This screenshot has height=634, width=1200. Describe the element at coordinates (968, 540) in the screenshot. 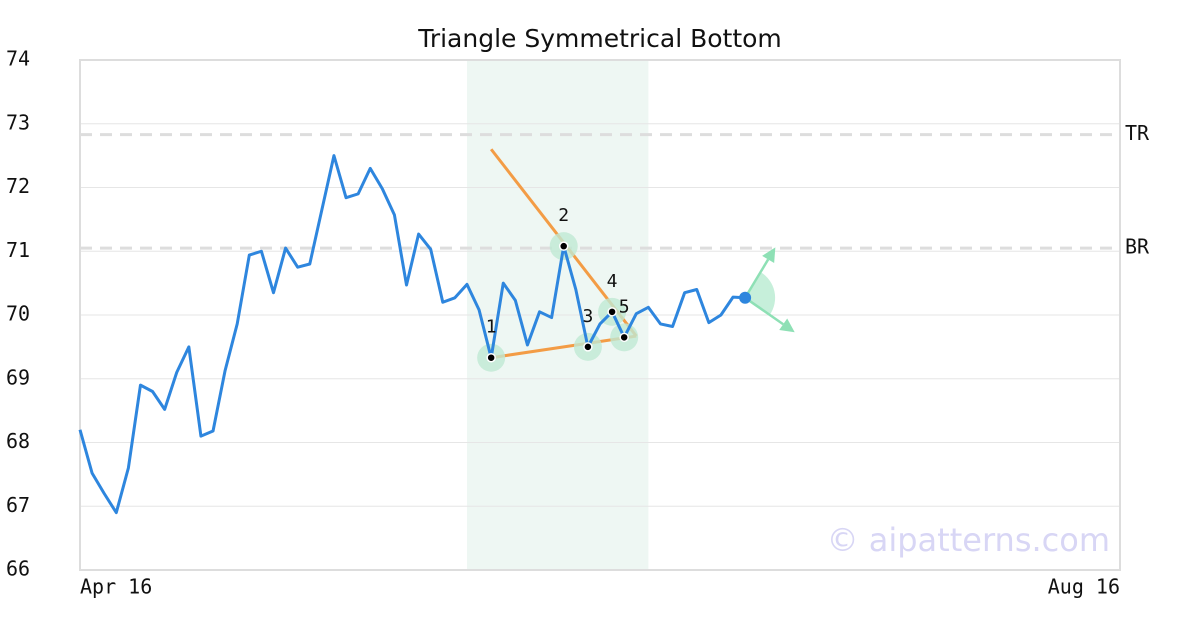

I see `watermark: © aipatterns.com` at that location.